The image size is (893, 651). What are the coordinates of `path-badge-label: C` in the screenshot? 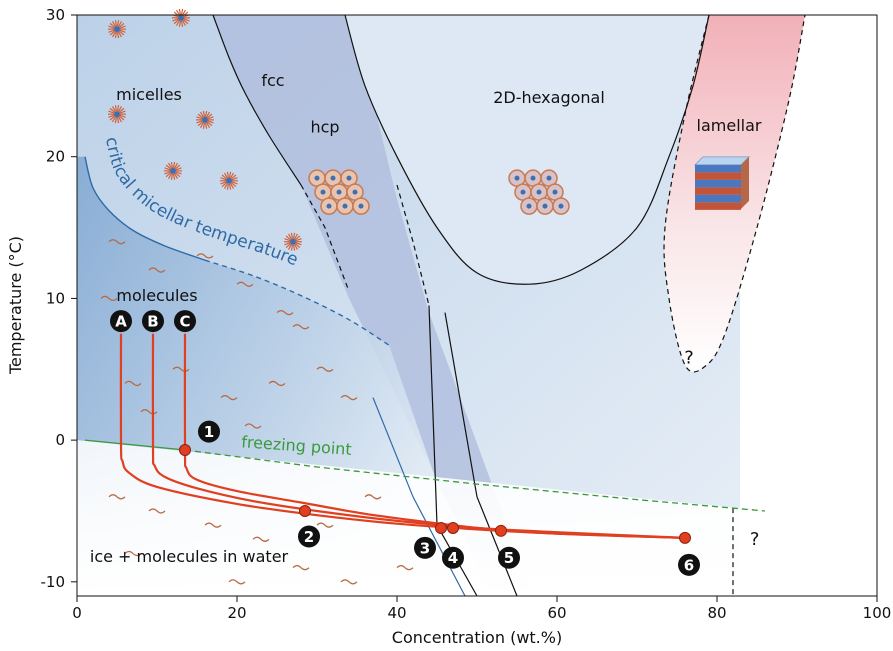 It's located at (184, 322).